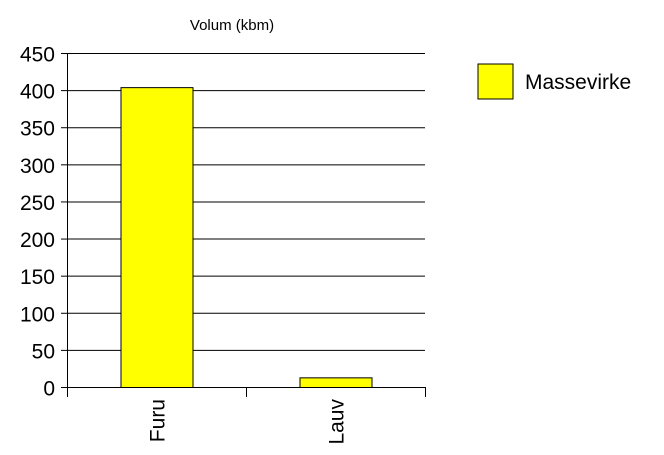 The height and width of the screenshot is (455, 664). Describe the element at coordinates (44, 222) in the screenshot. I see `y-axis: 0 50 100 150 200 250 300 350 400 450` at that location.